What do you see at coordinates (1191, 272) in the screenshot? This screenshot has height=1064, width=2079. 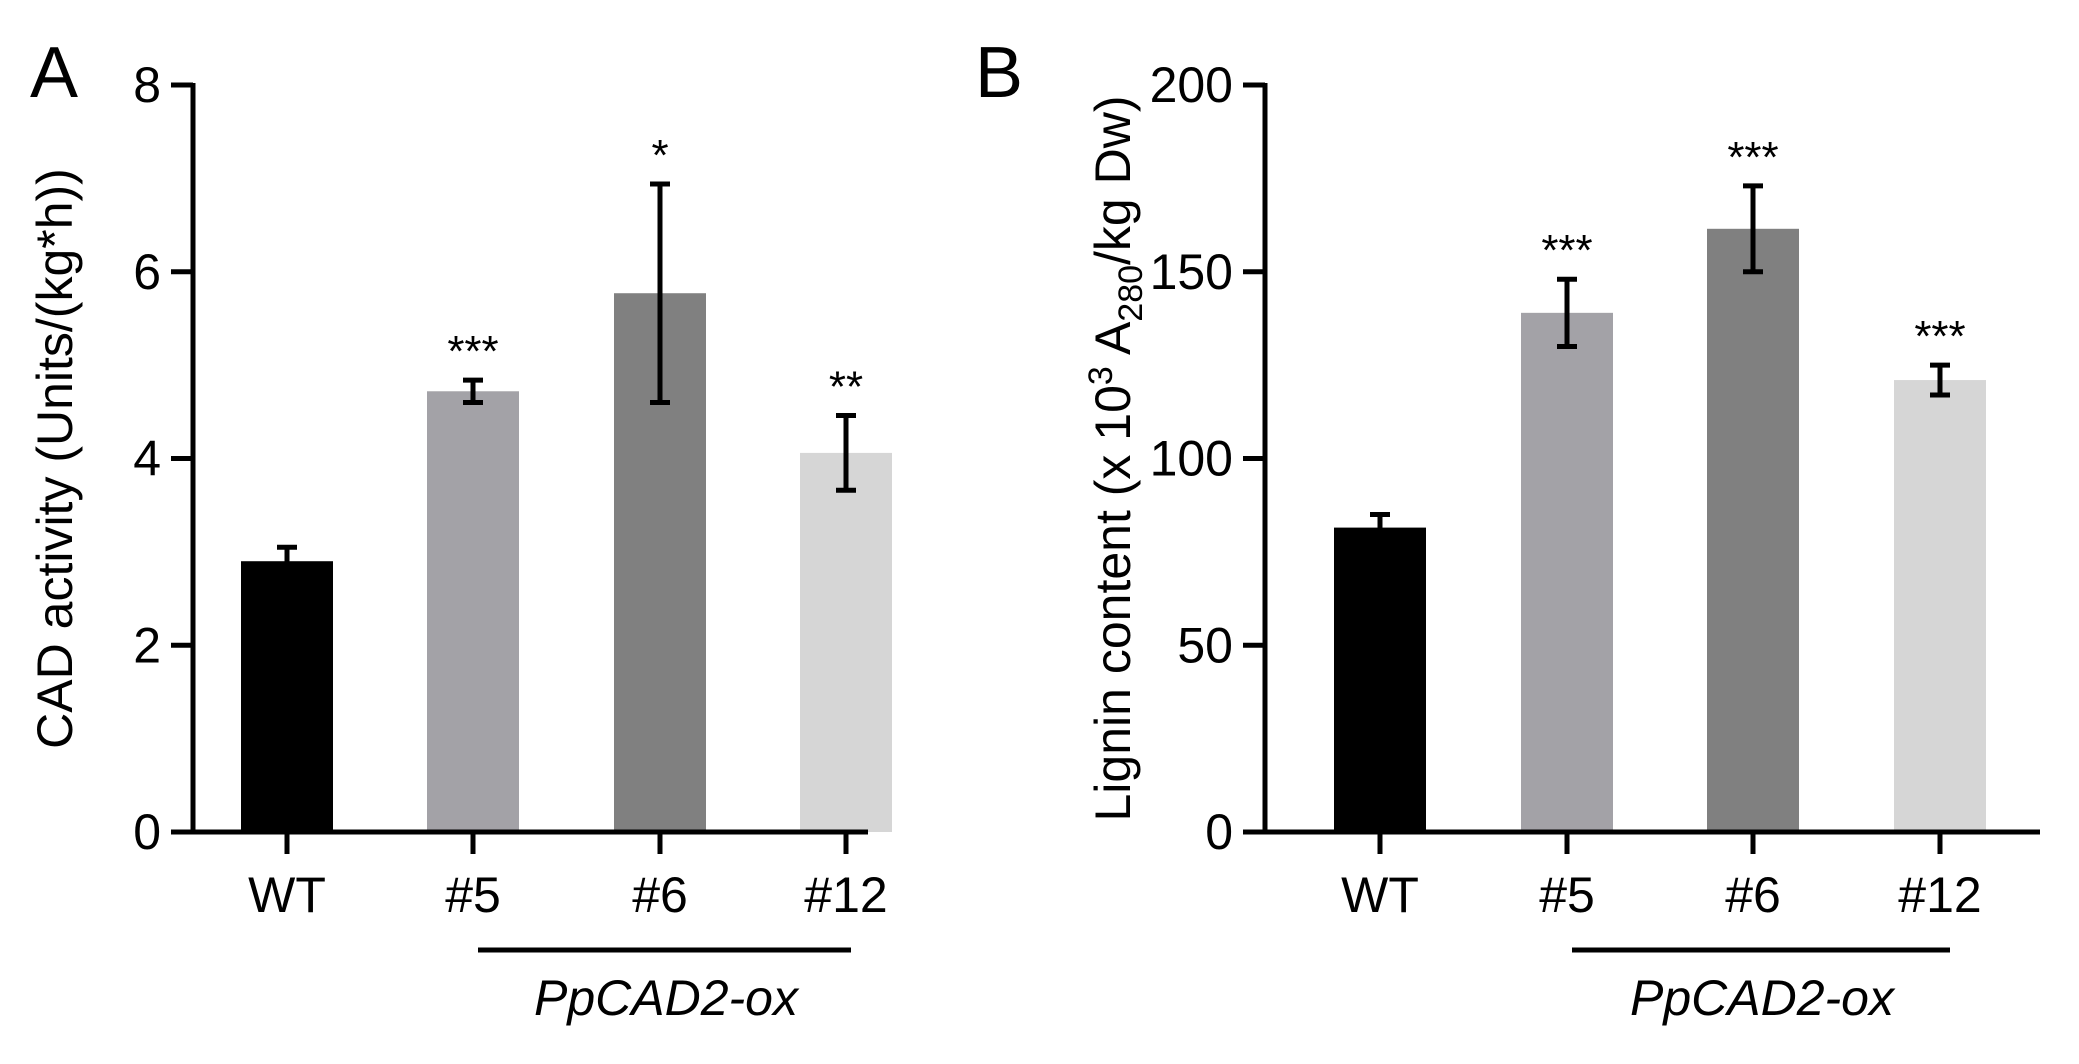 I see `y-tick-label: 150` at bounding box center [1191, 272].